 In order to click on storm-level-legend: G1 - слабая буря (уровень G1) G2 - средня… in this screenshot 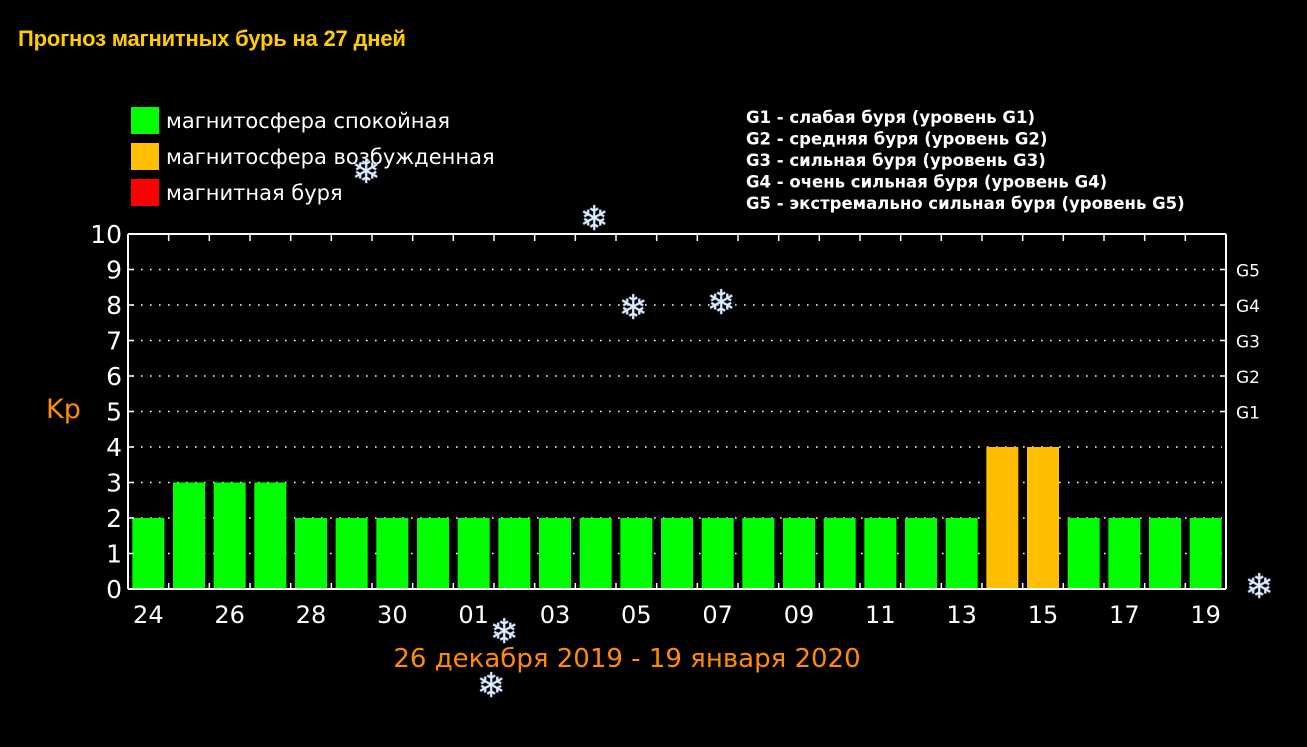, I will do `click(965, 160)`.